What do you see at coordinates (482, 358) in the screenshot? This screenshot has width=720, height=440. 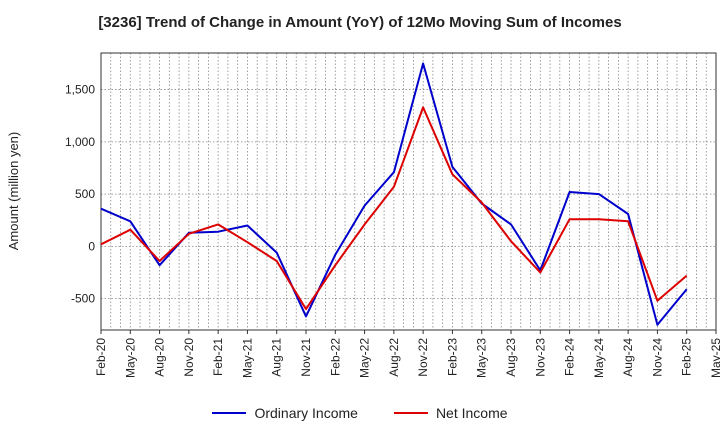 I see `x-tick-label: May-23` at bounding box center [482, 358].